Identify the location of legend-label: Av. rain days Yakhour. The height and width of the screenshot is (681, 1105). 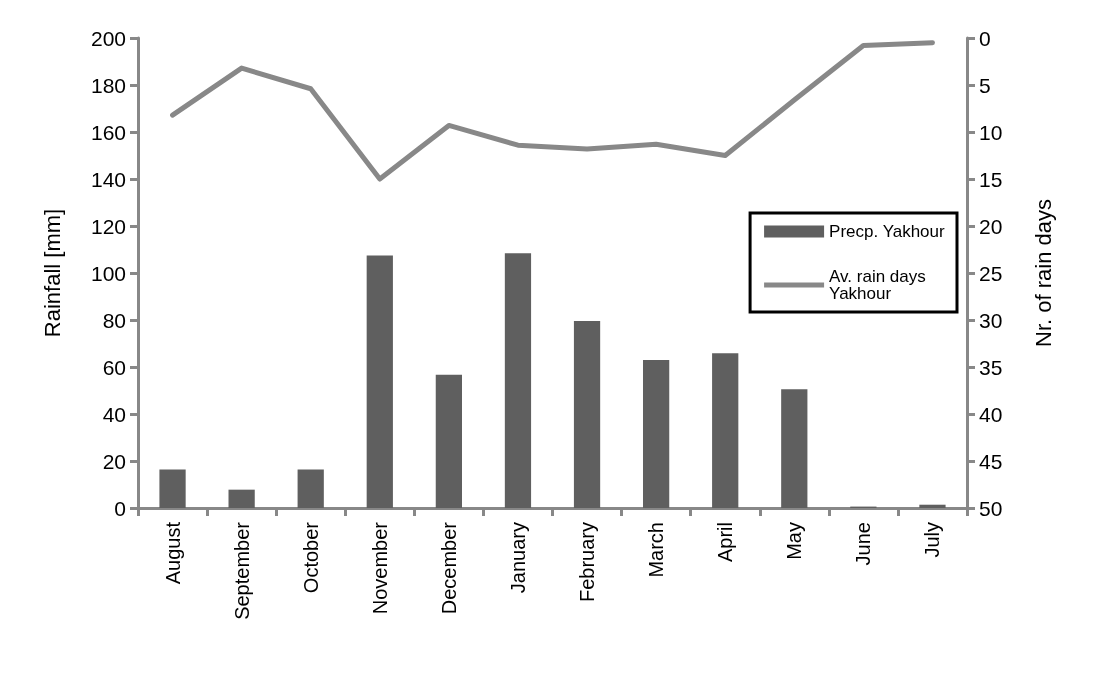
(880, 285).